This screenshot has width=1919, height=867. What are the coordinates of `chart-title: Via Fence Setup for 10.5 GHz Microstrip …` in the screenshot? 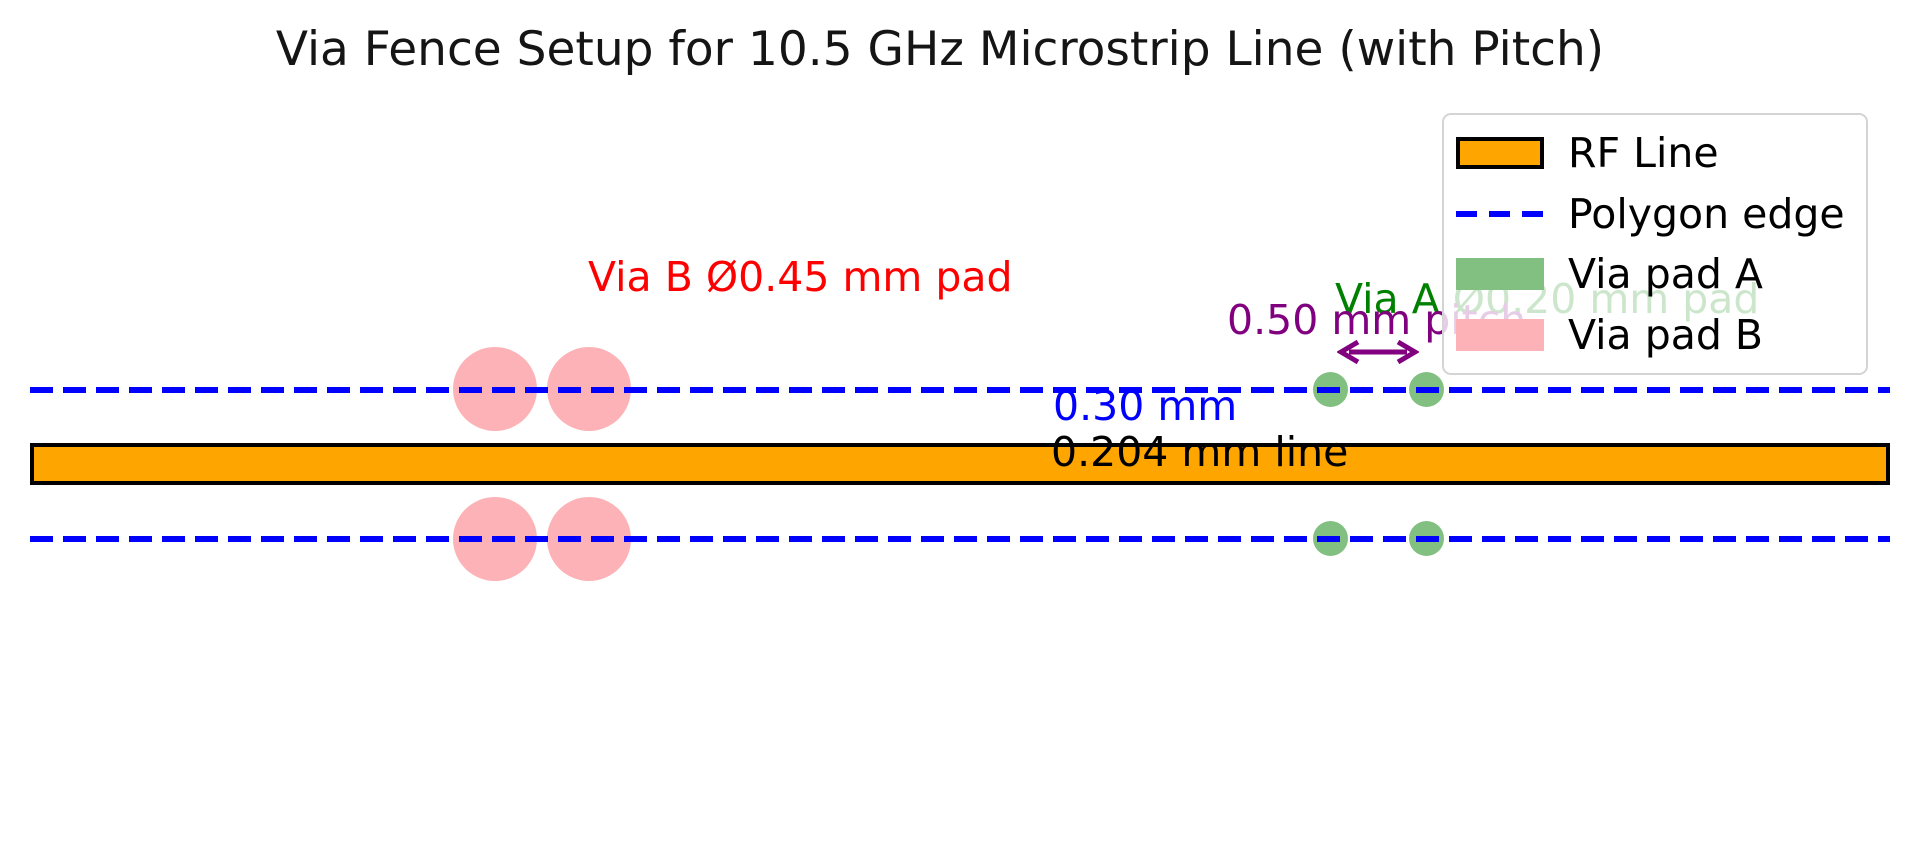 It's located at (940, 49).